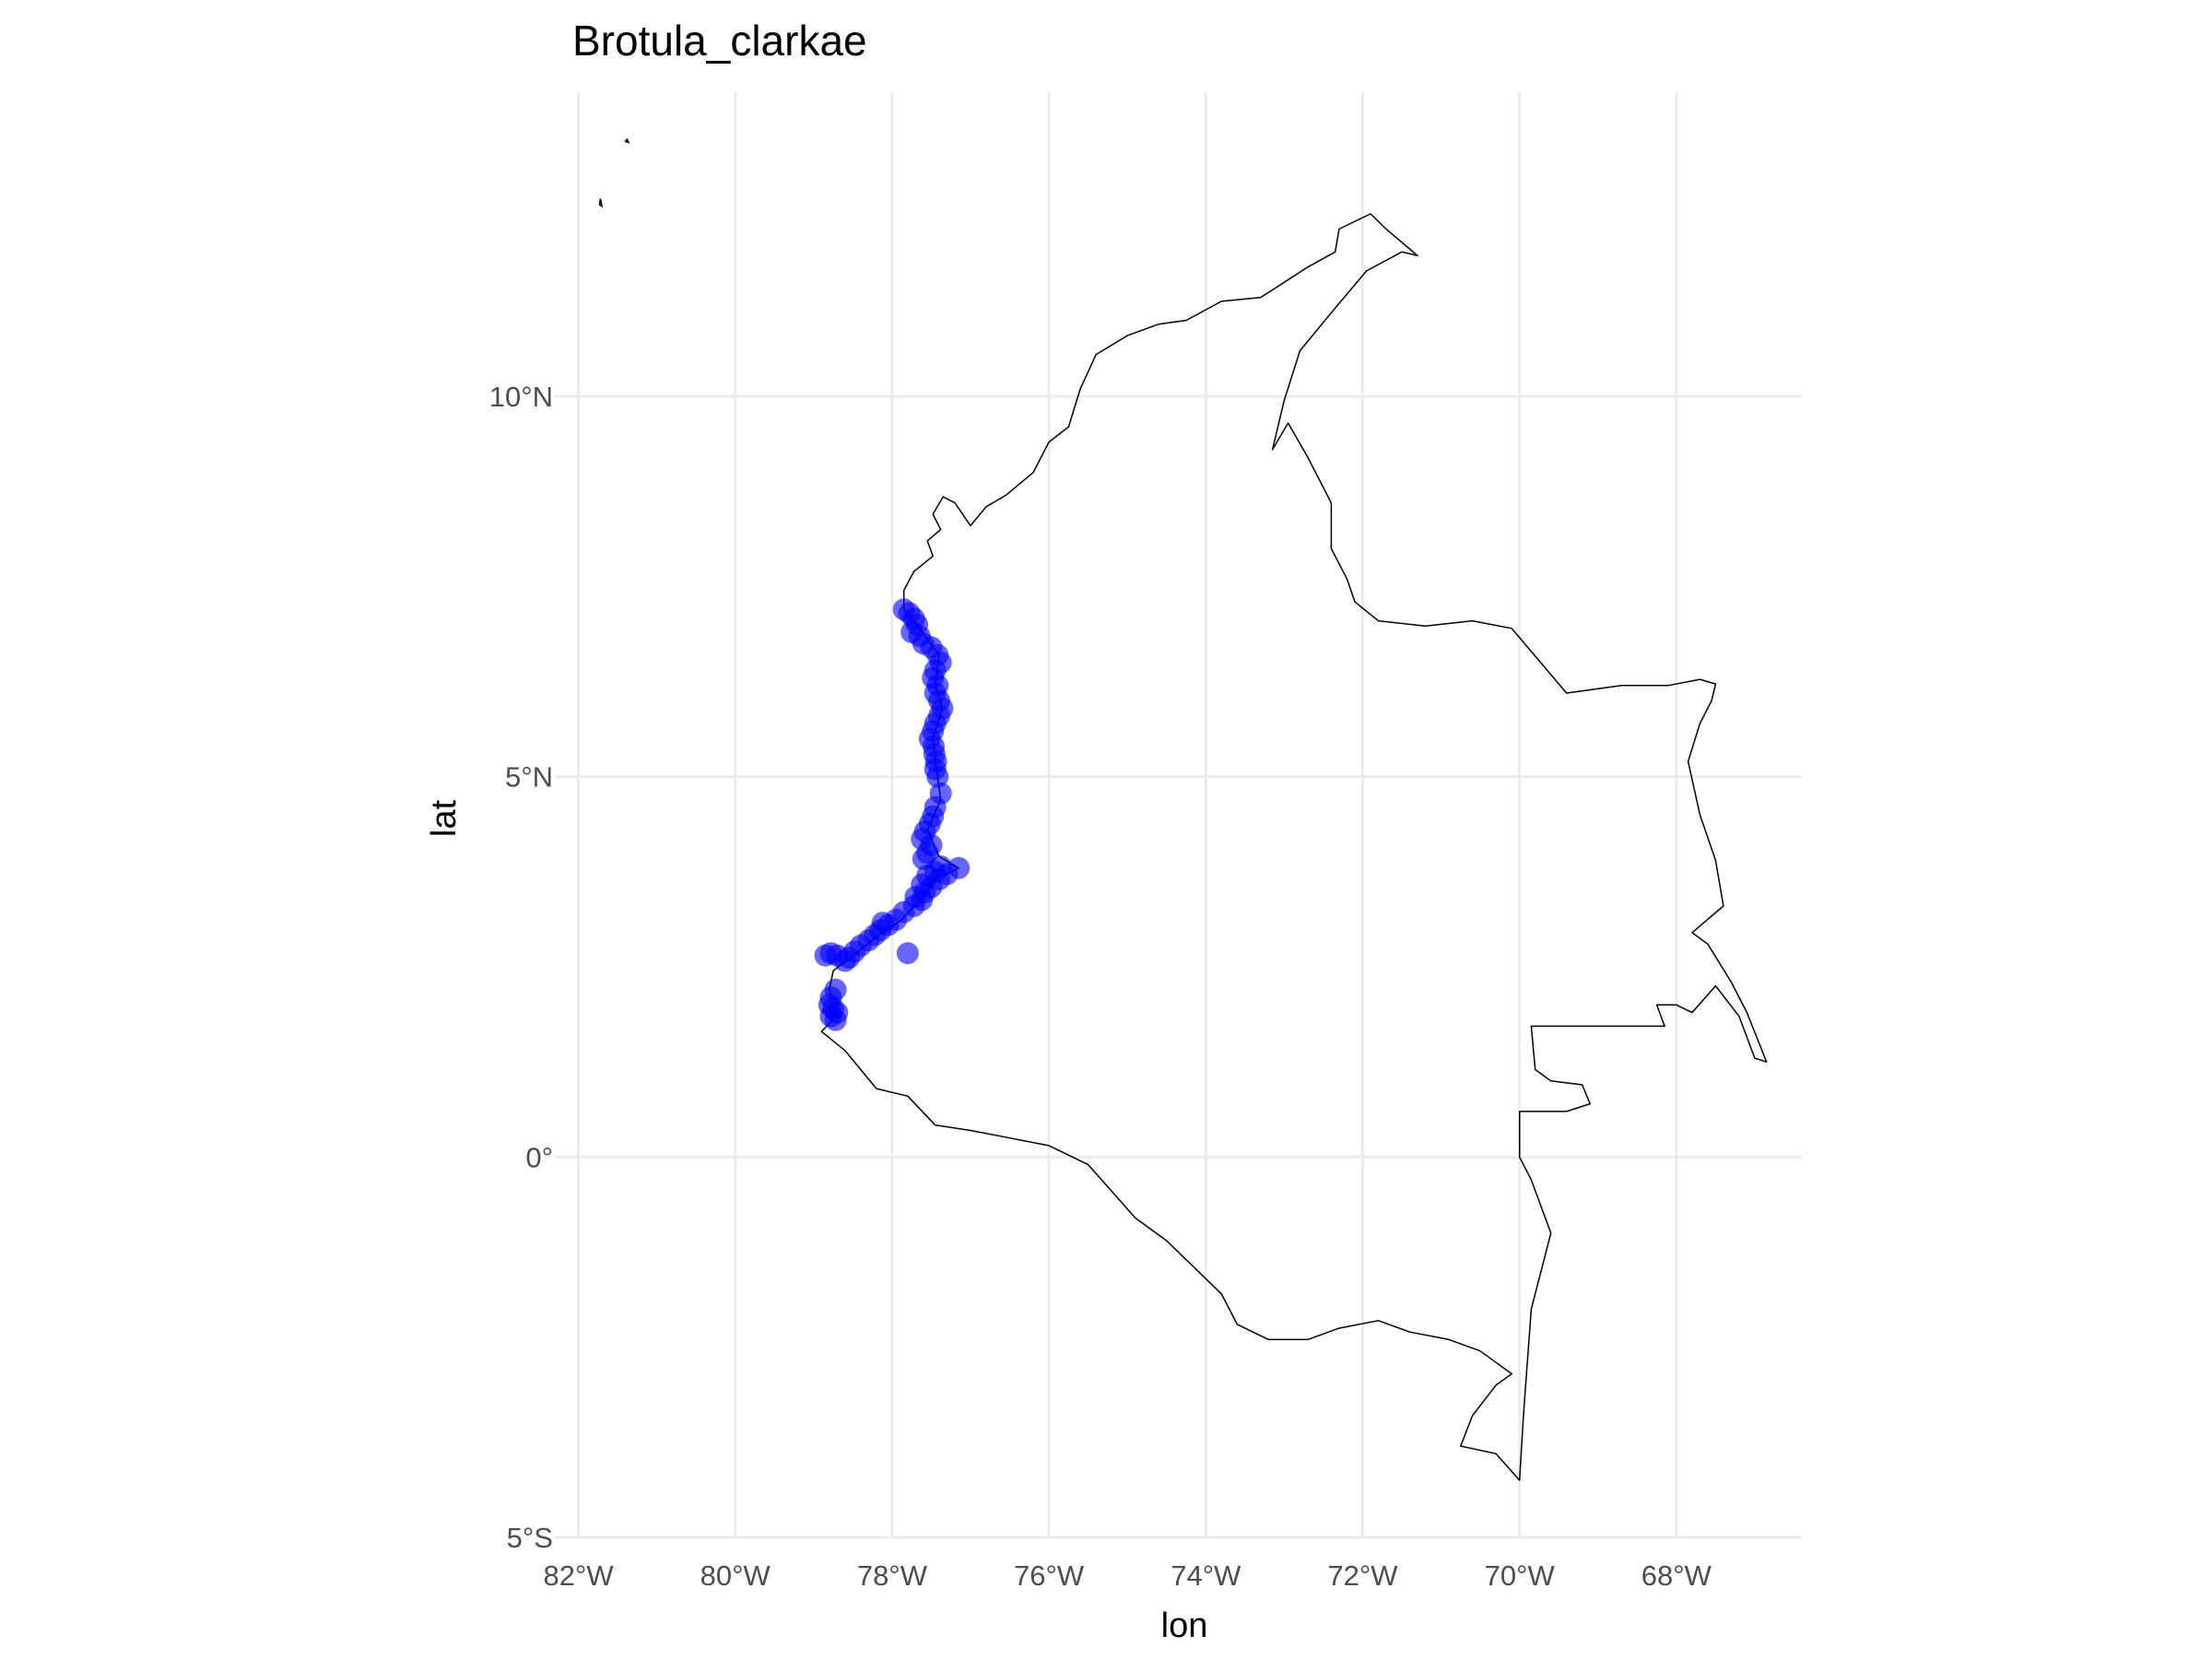 The image size is (2212, 1659). What do you see at coordinates (1127, 1575) in the screenshot?
I see `x-axis-tick-labels: 82°W 80°W 78°W 76°W 74°W 72°W 70°W 68°W` at bounding box center [1127, 1575].